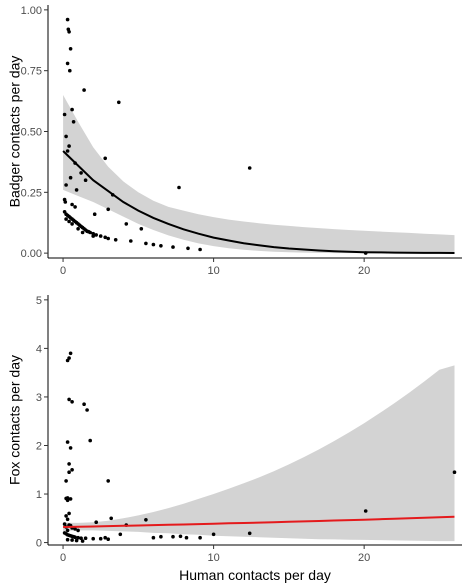 The width and height of the screenshot is (474, 585). What do you see at coordinates (31, 11) in the screenshot?
I see `badger-y-tick-label: 1.00` at bounding box center [31, 11].